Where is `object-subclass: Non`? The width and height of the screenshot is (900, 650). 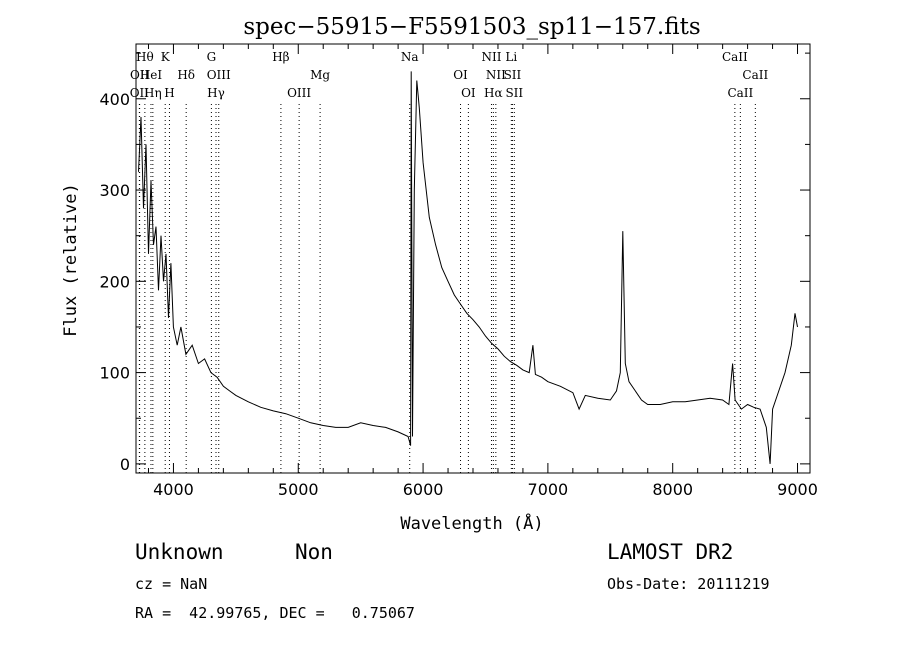
object-subclass: Non is located at coordinates (314, 552).